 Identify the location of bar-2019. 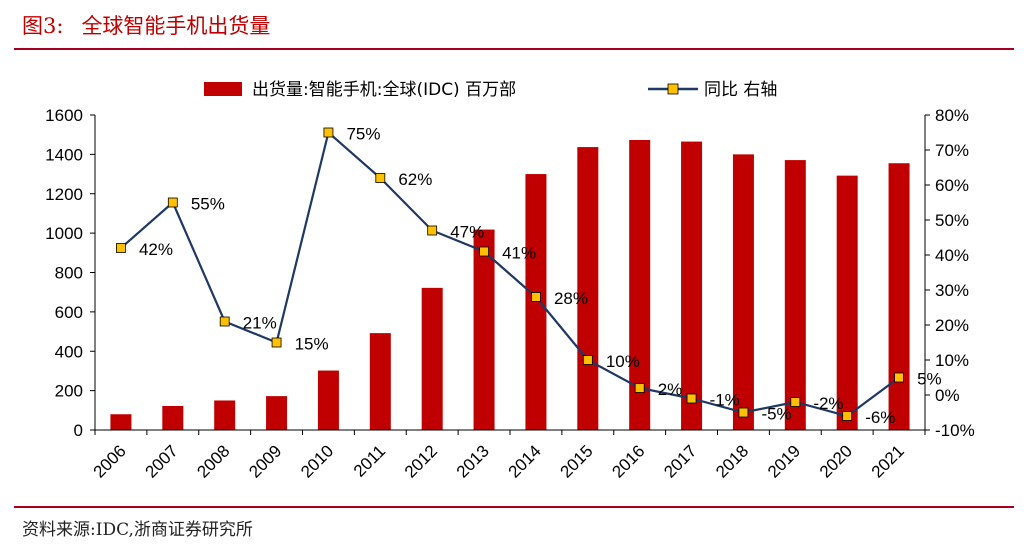
(795, 295).